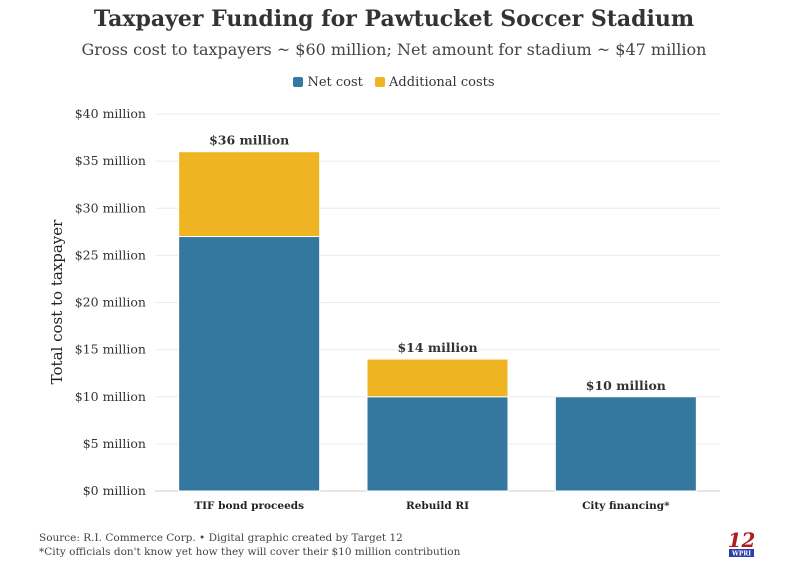 Image resolution: width=788 pixels, height=576 pixels. Describe the element at coordinates (437, 506) in the screenshot. I see `x-tick-label: Rebuild RI` at that location.